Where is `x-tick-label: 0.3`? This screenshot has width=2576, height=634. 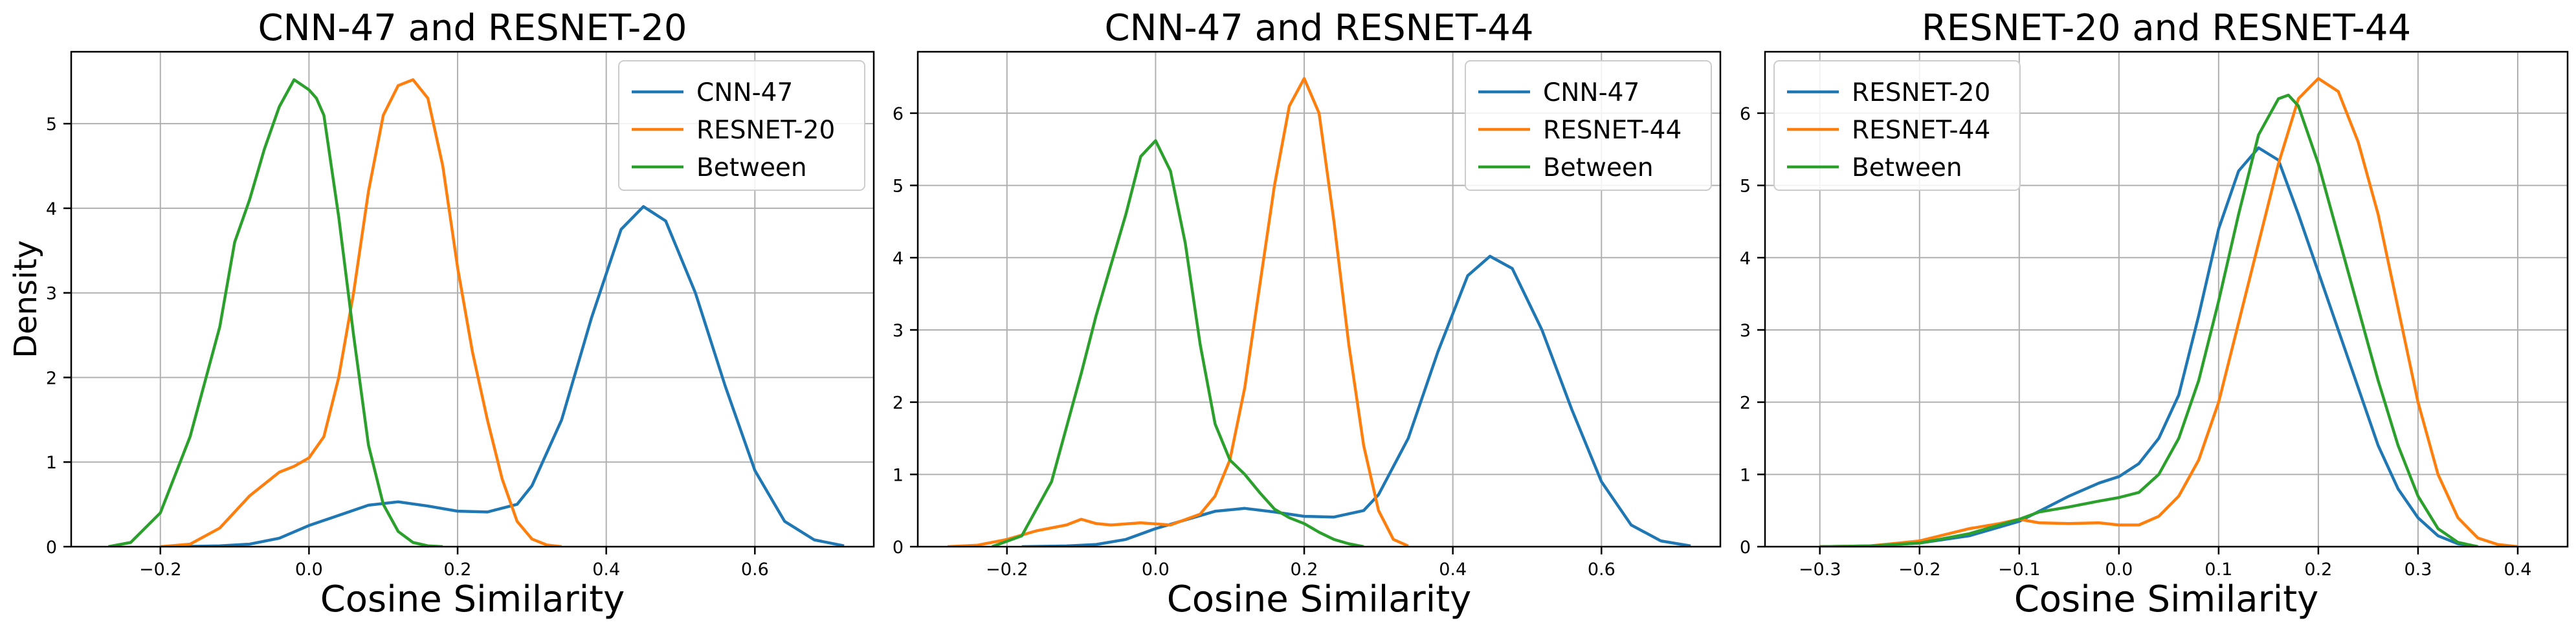 x-tick-label: 0.3 is located at coordinates (2418, 570).